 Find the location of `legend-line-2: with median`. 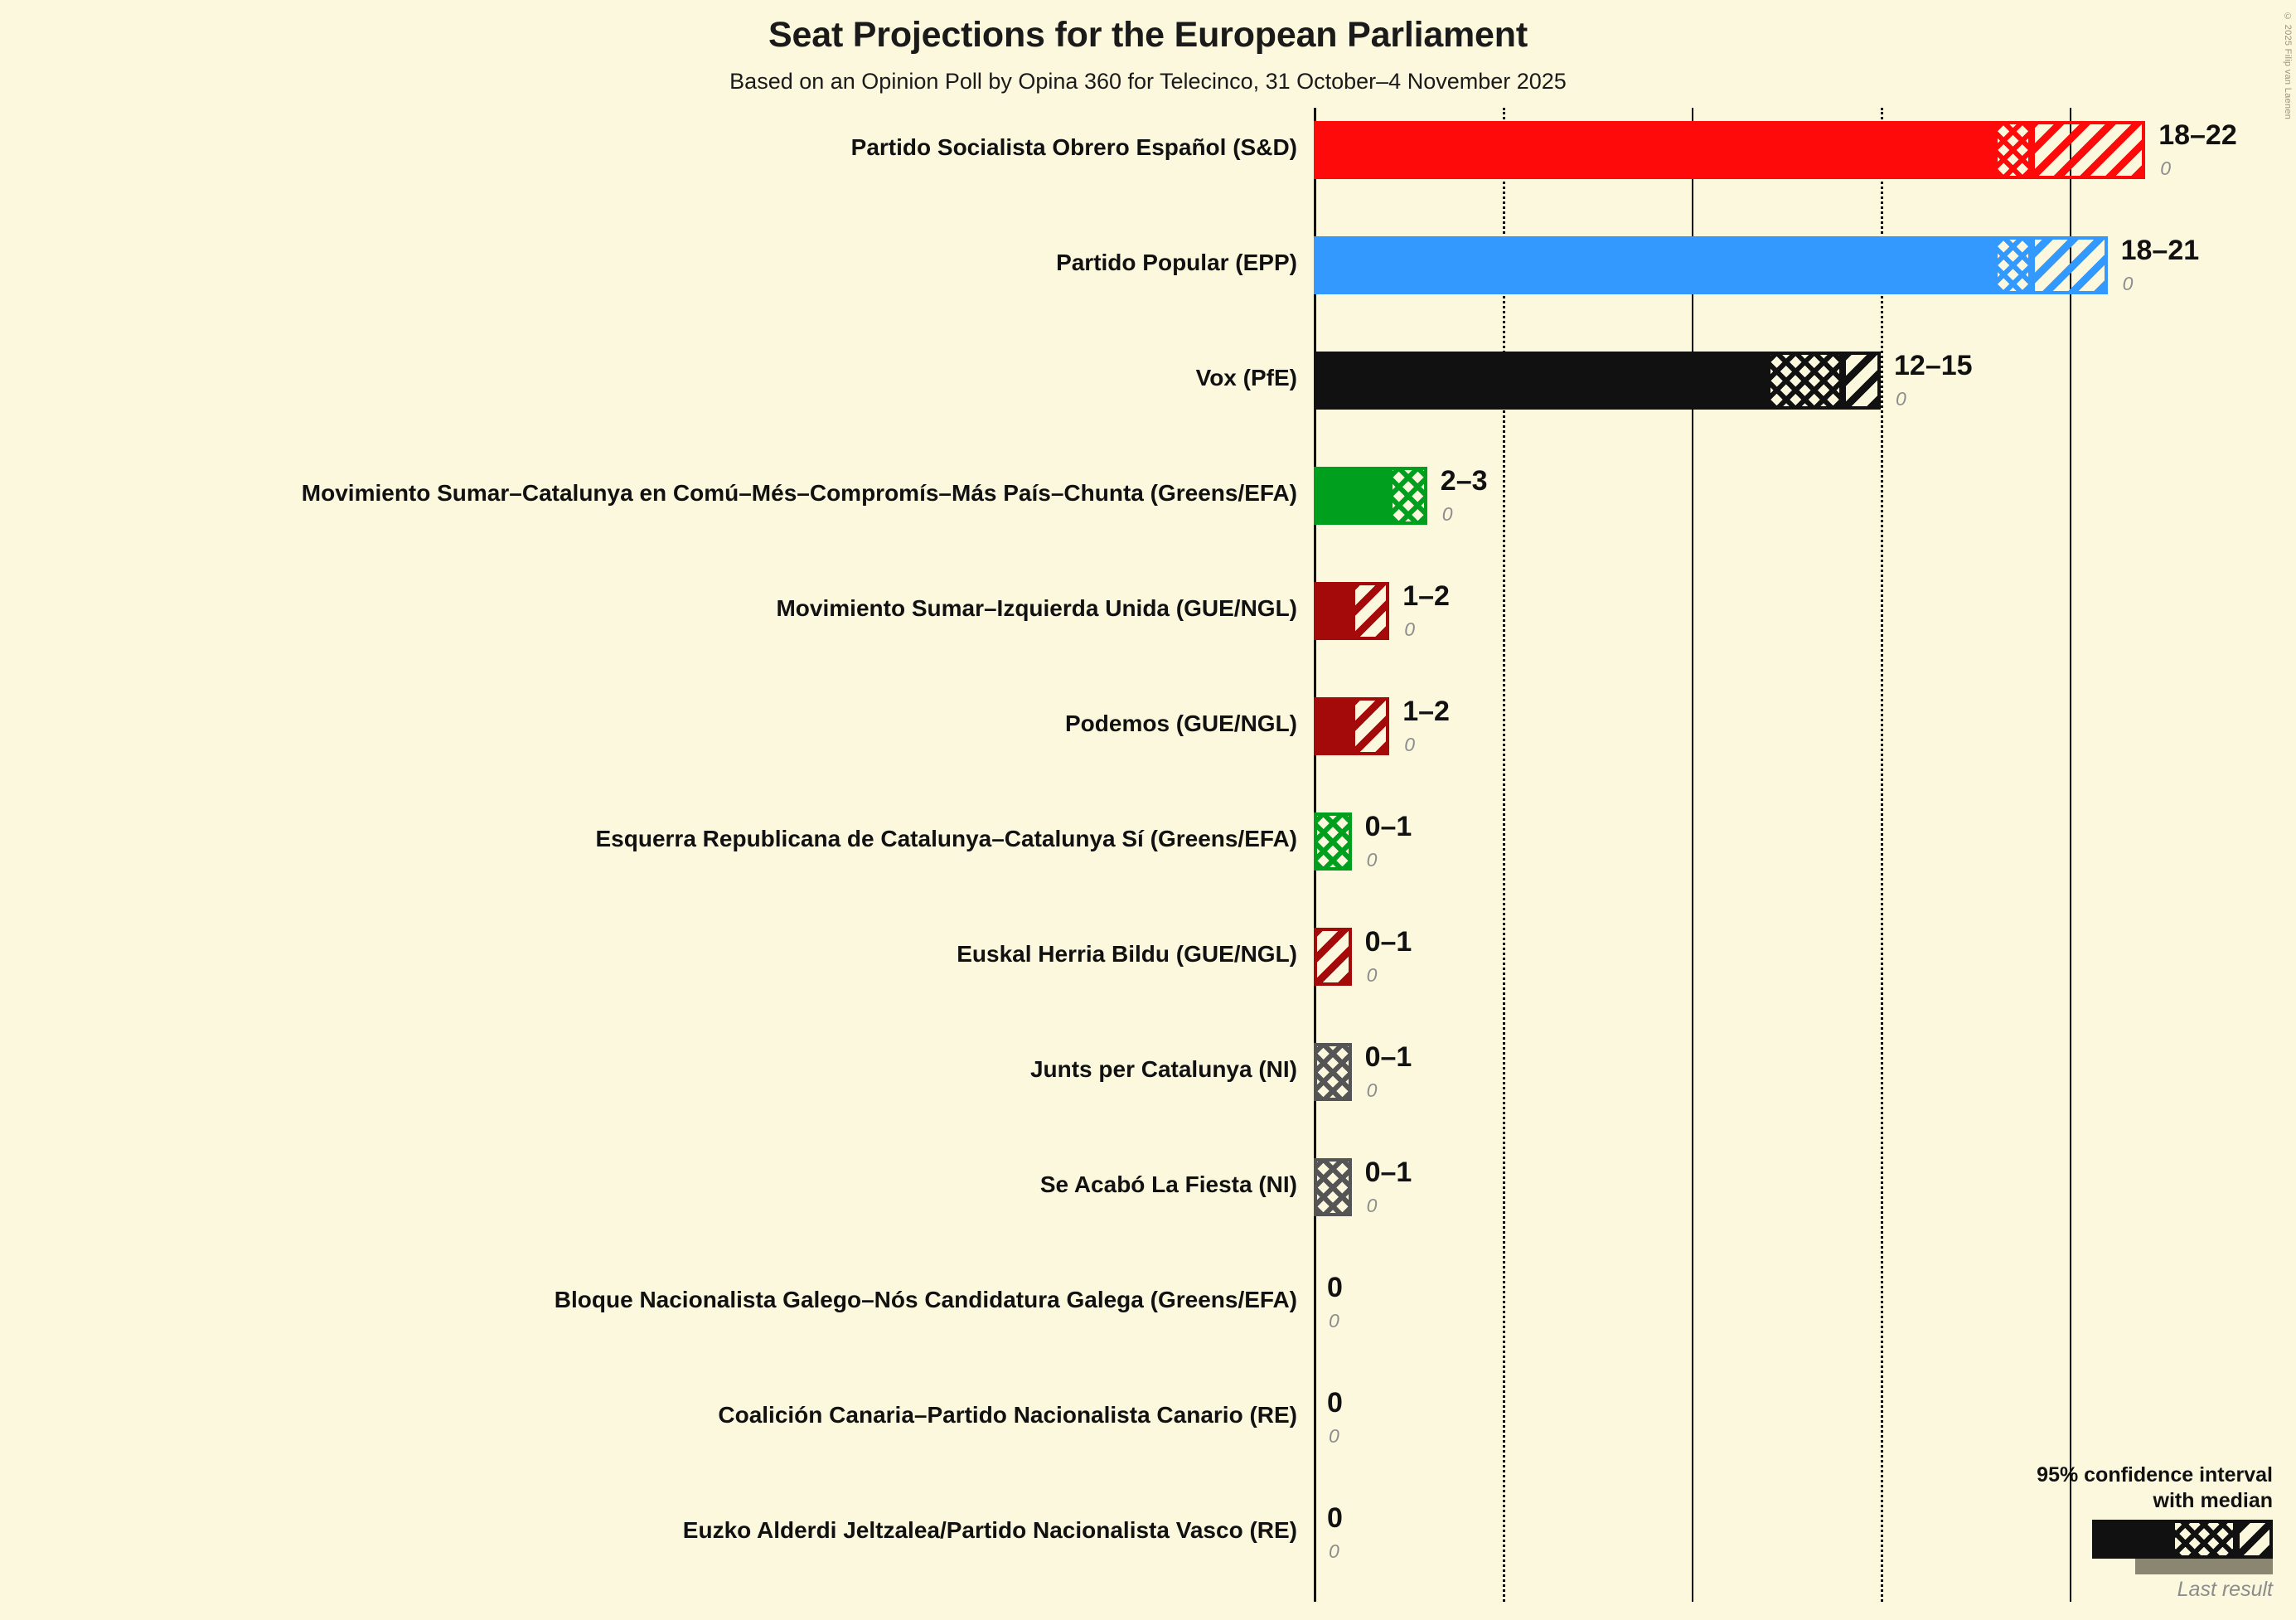

legend-line-2: with median is located at coordinates (2213, 1500).